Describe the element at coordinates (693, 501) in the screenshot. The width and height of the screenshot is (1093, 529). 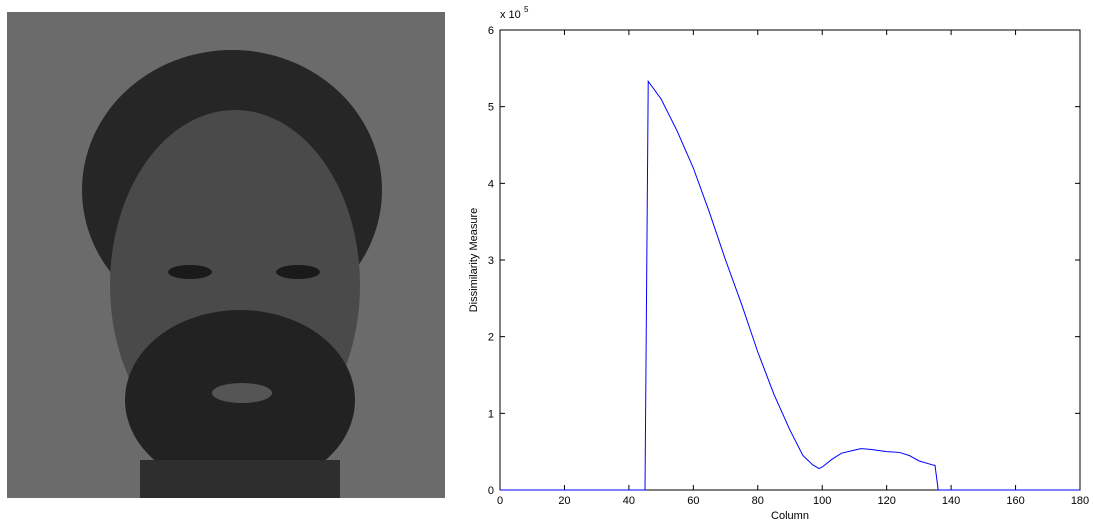
I see `x-tick-label: 60` at that location.